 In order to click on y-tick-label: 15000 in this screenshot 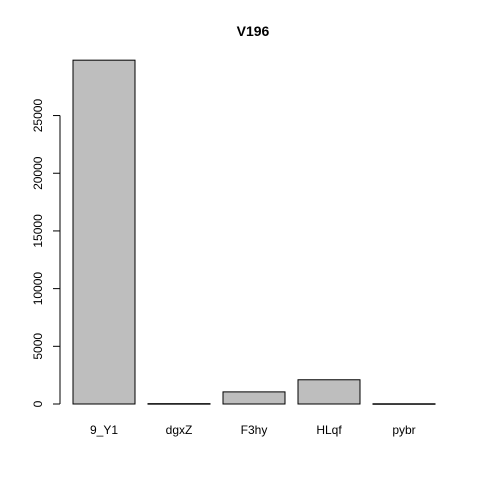, I will do `click(38, 231)`.